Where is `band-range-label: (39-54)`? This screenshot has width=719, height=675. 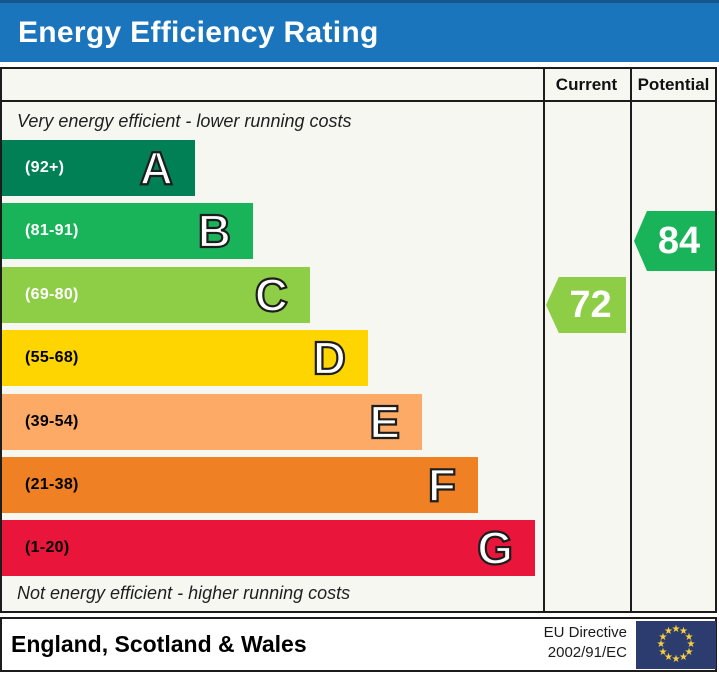
band-range-label: (39-54) is located at coordinates (52, 421).